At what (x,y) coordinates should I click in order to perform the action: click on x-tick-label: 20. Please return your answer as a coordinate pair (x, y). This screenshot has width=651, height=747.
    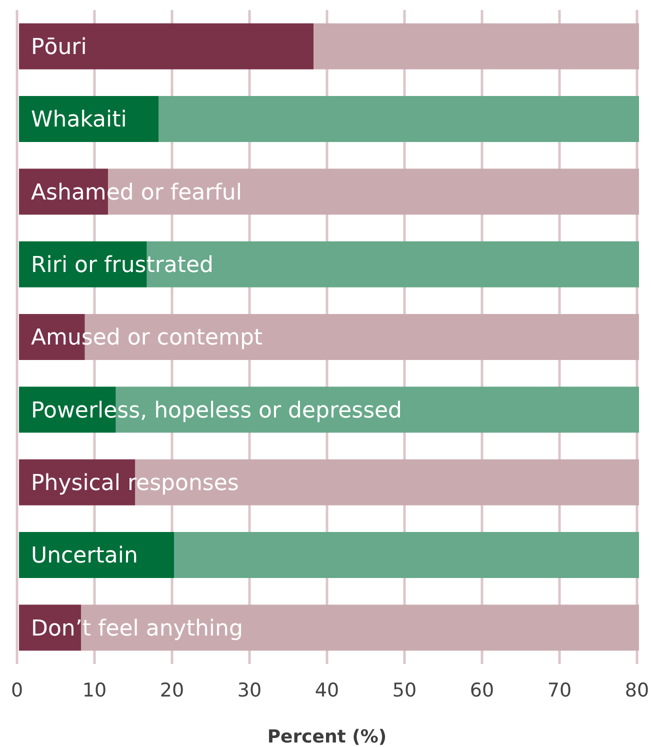
    Looking at the image, I should click on (172, 691).